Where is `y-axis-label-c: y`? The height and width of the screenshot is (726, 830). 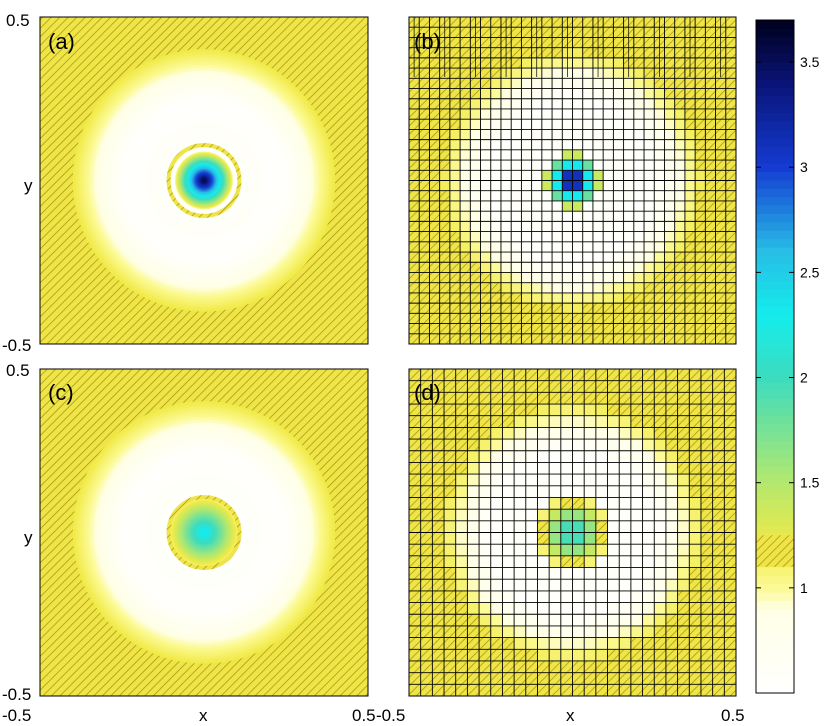
y-axis-label-c: y is located at coordinates (28, 537).